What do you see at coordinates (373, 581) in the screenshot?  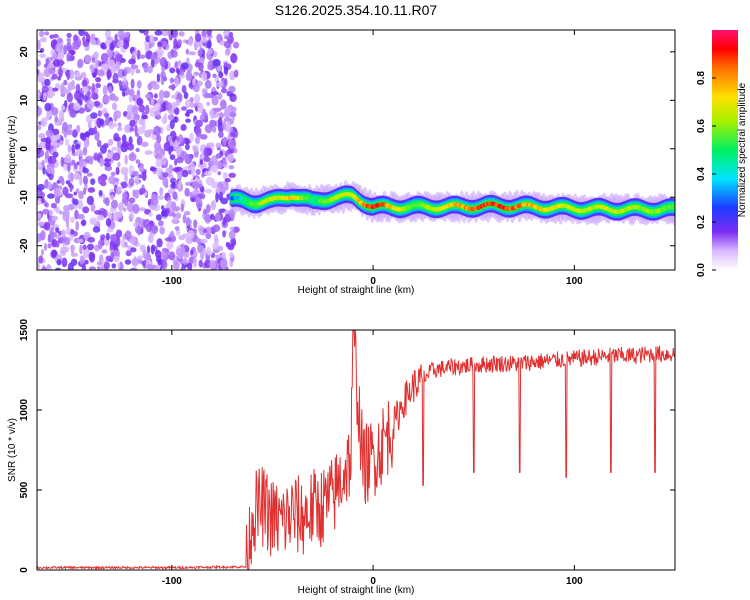 I see `x-tick-label: 0` at bounding box center [373, 581].